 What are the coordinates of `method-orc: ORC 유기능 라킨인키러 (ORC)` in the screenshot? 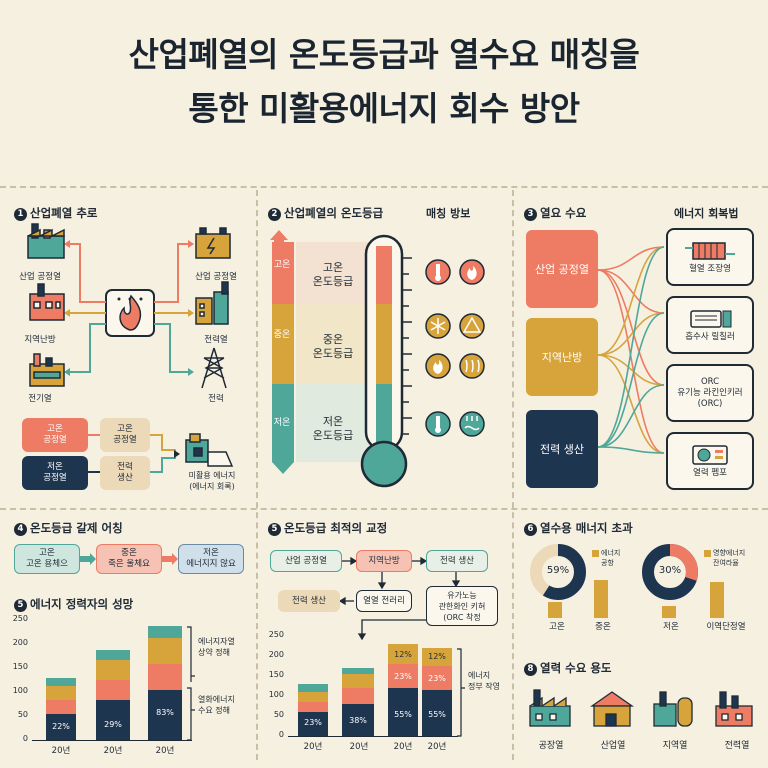 It's located at (710, 393).